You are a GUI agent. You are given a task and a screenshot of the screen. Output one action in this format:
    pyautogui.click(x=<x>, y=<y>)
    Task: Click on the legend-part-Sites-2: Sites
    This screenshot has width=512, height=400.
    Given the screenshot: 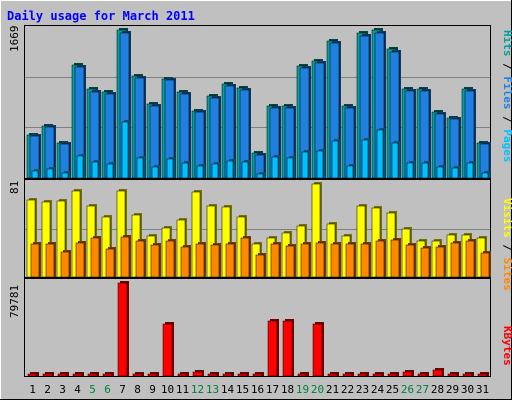 What is the action you would take?
    pyautogui.click(x=506, y=274)
    